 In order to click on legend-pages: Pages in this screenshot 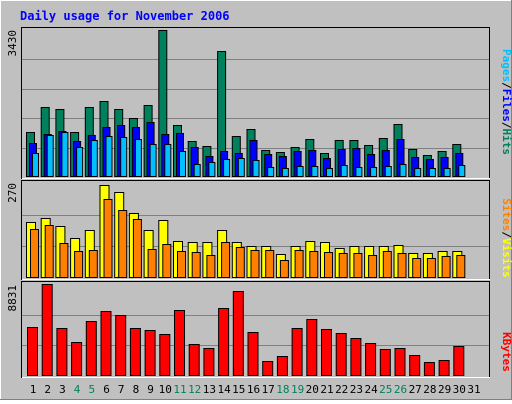, I will do `click(506, 65)`.